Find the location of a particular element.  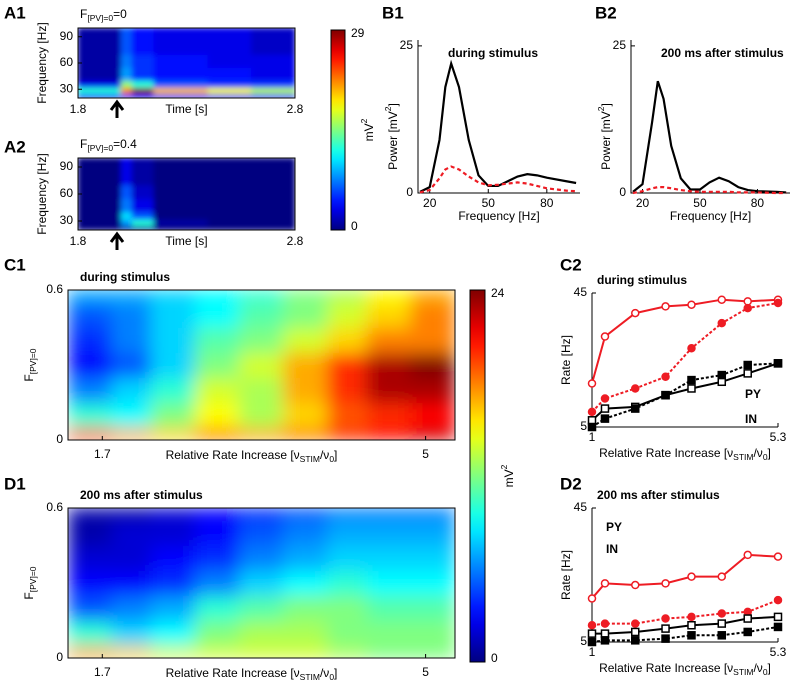

panel-title: F[PV]=0=0.4 is located at coordinates (108, 145).